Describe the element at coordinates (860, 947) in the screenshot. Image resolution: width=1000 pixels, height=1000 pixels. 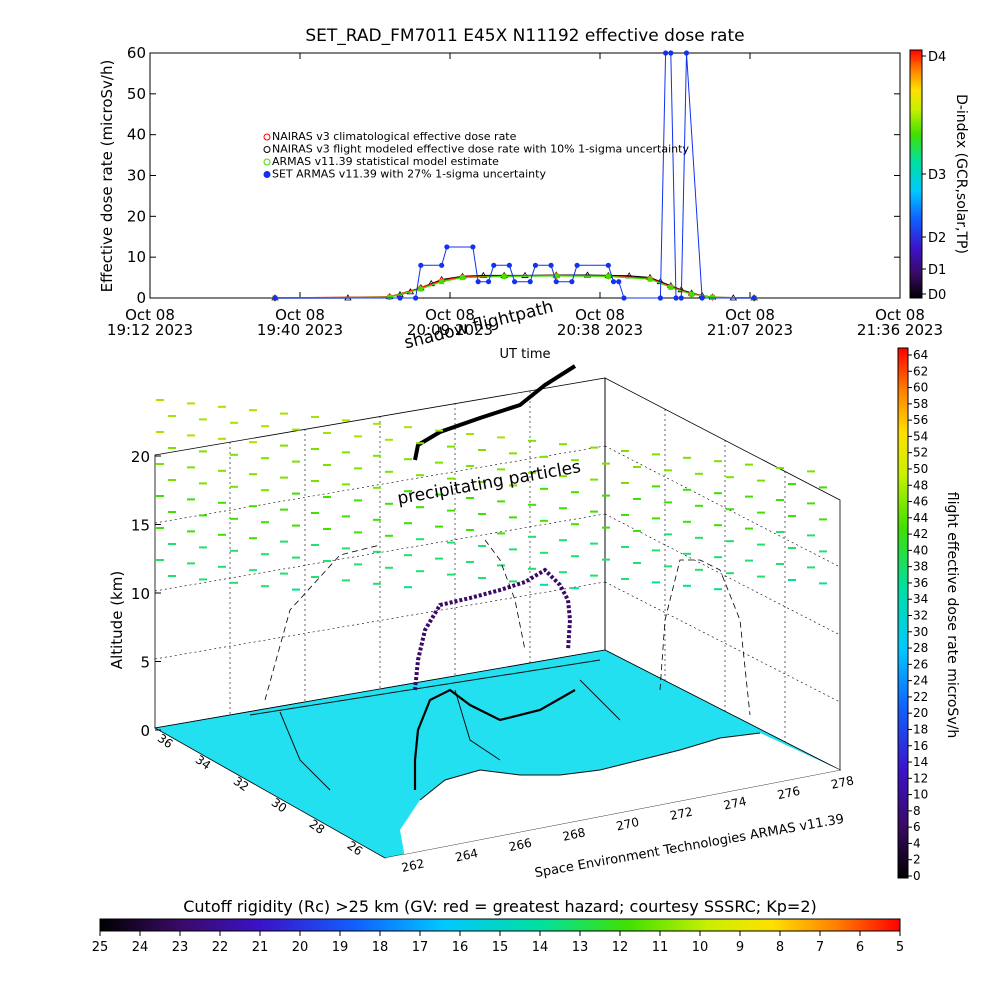
I see `rigidity-tick-label: 6` at that location.